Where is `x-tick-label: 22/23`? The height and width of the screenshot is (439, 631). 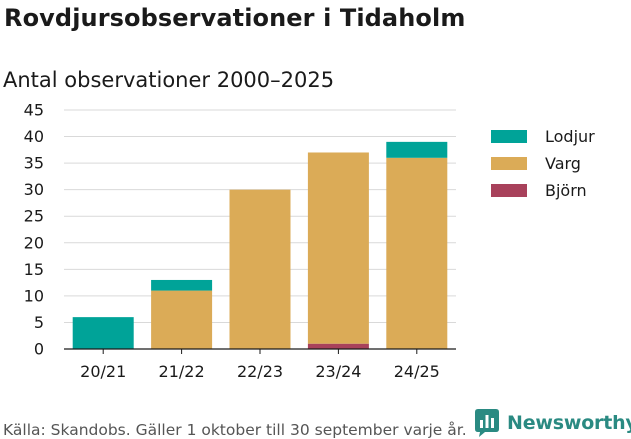
x-tick-label: 22/23 is located at coordinates (260, 371).